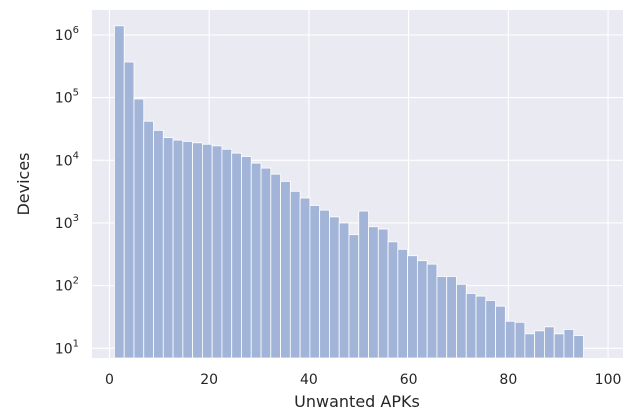 The height and width of the screenshot is (418, 633). Describe the element at coordinates (67, 34) in the screenshot. I see `y-tick-label: 10⁶` at that location.